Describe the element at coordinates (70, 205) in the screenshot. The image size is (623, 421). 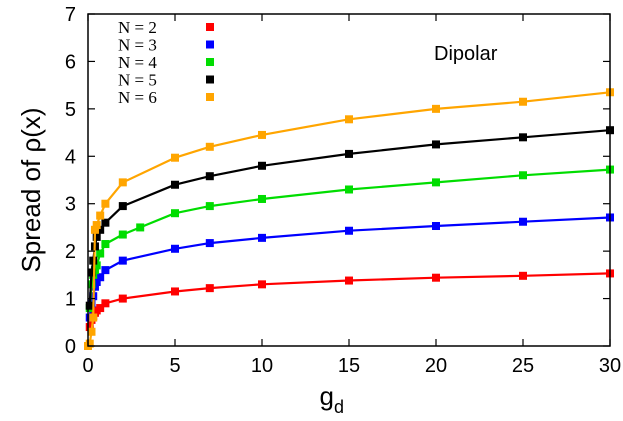
I see `y-tick-label: 3` at that location.